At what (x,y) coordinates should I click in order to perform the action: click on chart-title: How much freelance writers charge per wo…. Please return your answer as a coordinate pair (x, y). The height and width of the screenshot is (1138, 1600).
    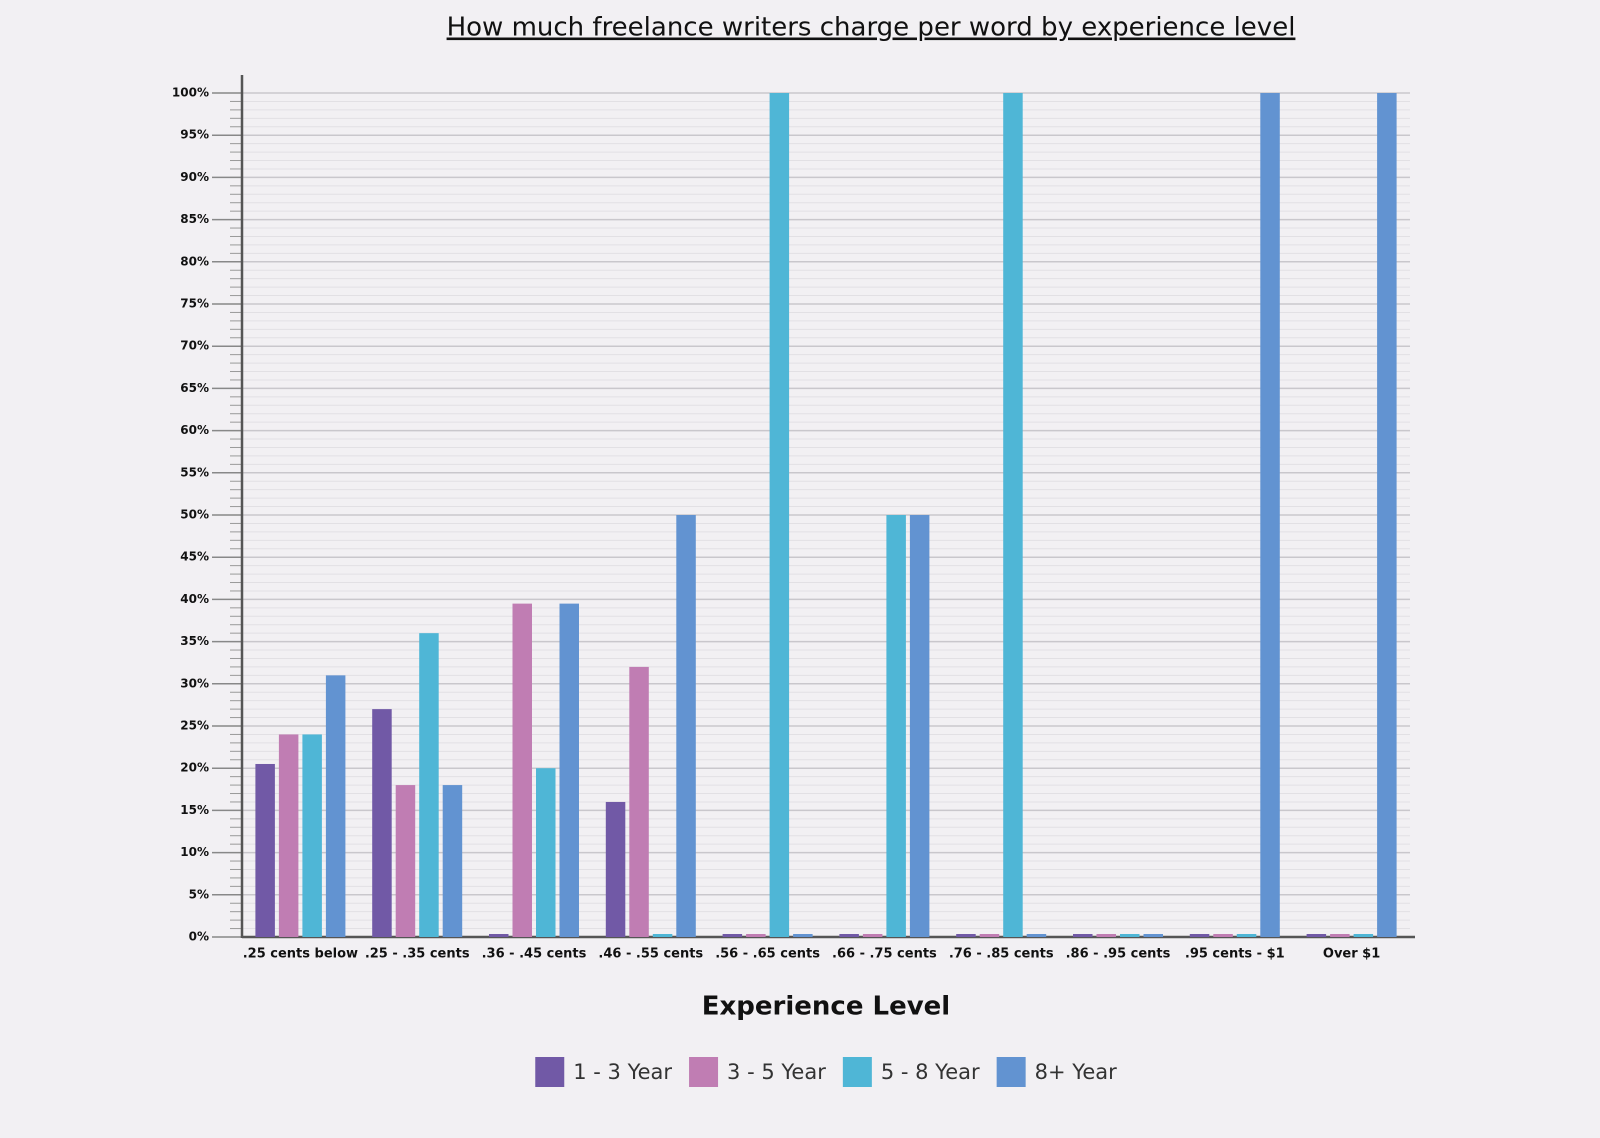
    Looking at the image, I should click on (871, 28).